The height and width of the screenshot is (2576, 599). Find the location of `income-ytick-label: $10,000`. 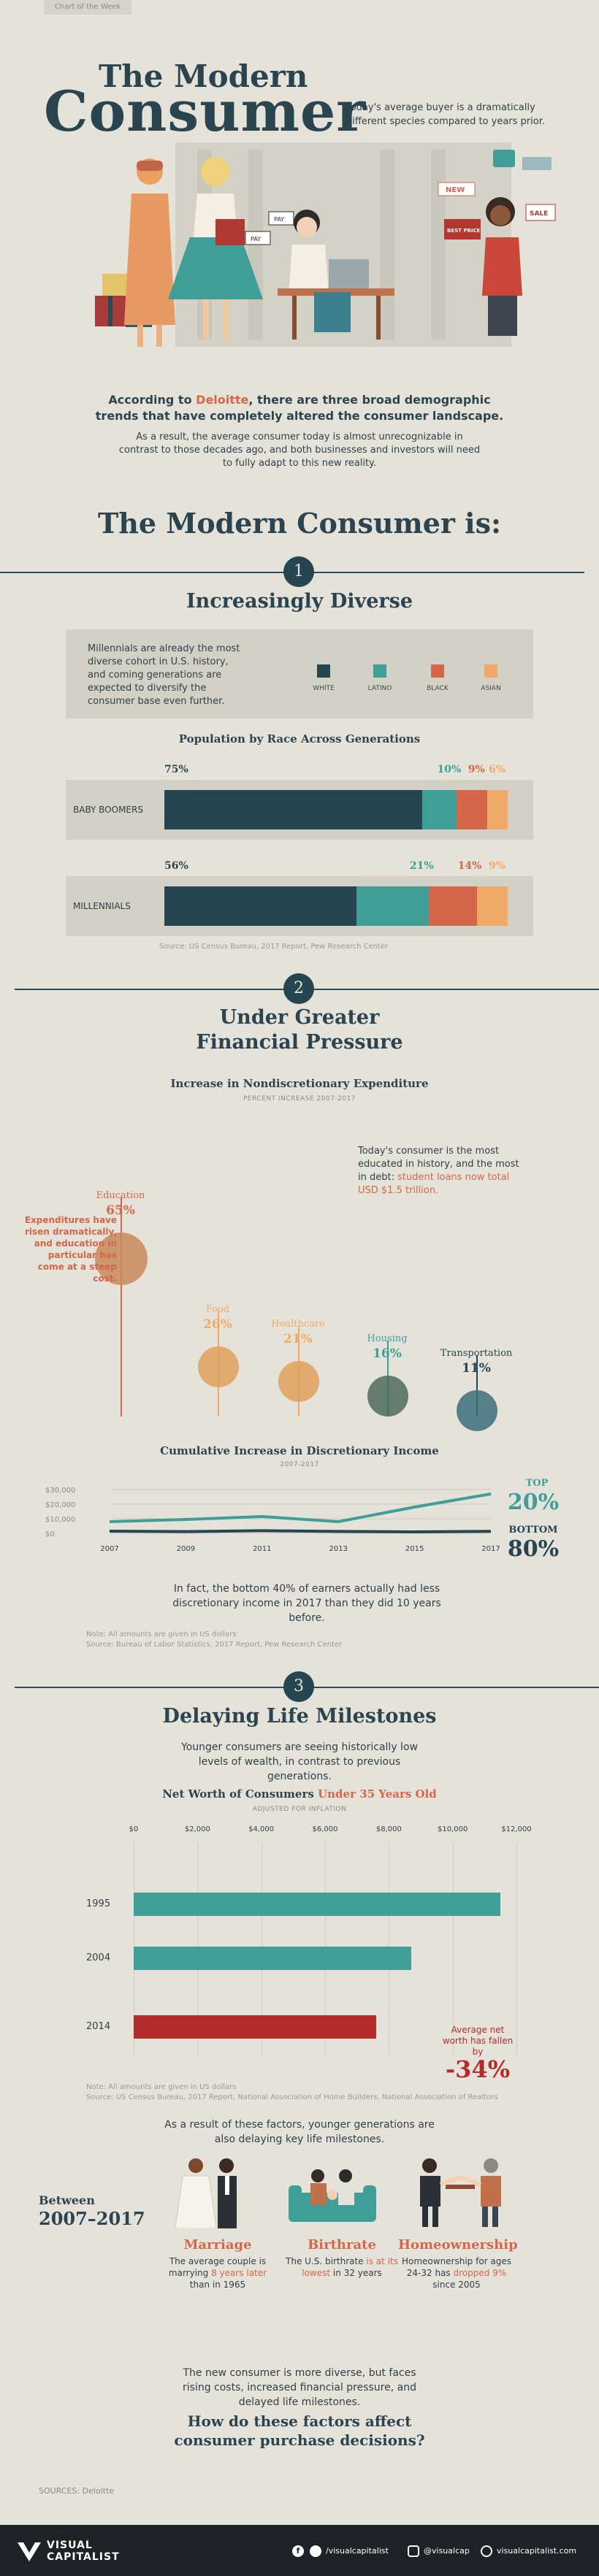

income-ytick-label: $10,000 is located at coordinates (60, 1520).